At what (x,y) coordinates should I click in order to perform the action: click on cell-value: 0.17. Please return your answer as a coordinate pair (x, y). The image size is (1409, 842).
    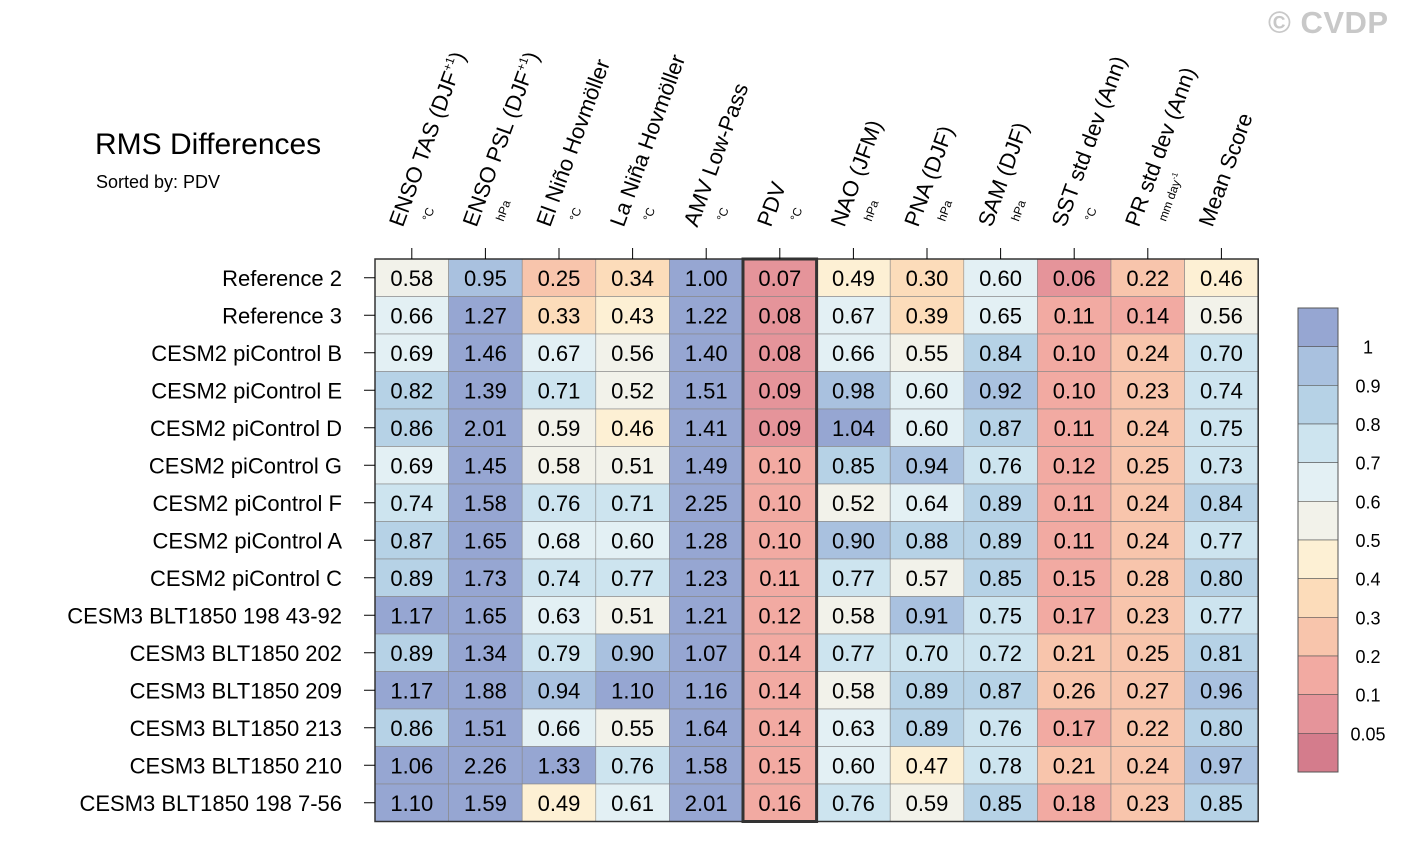
    Looking at the image, I should click on (1074, 728).